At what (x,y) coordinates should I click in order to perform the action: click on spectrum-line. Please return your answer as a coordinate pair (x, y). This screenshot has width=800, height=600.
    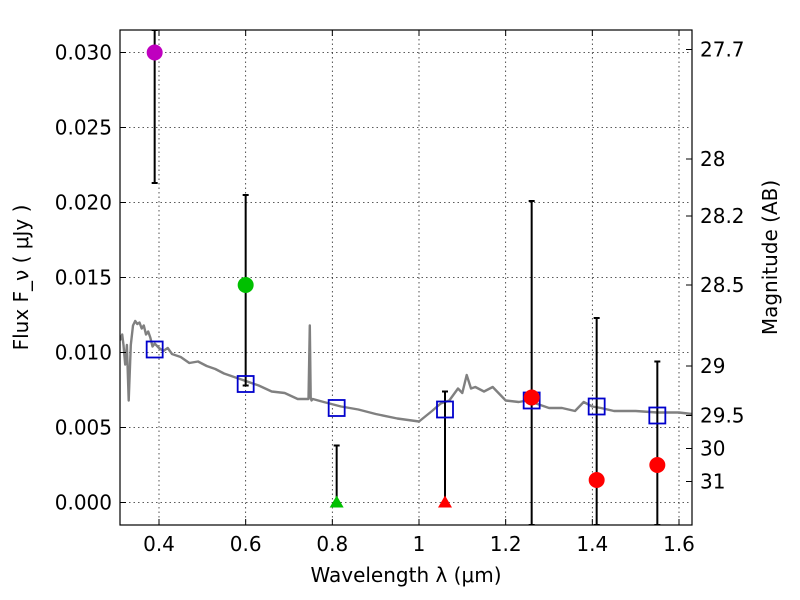
    Looking at the image, I should click on (406, 371).